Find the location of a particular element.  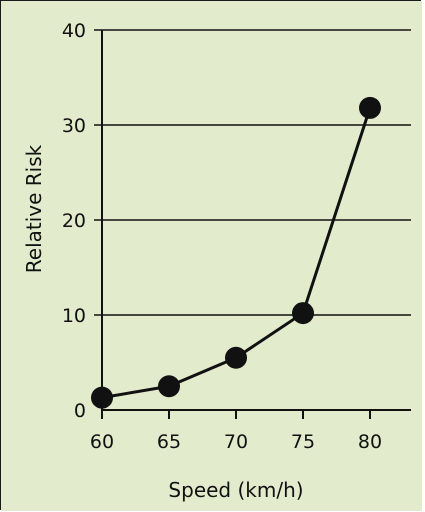

y-tick-label-40: 40 is located at coordinates (74, 31).